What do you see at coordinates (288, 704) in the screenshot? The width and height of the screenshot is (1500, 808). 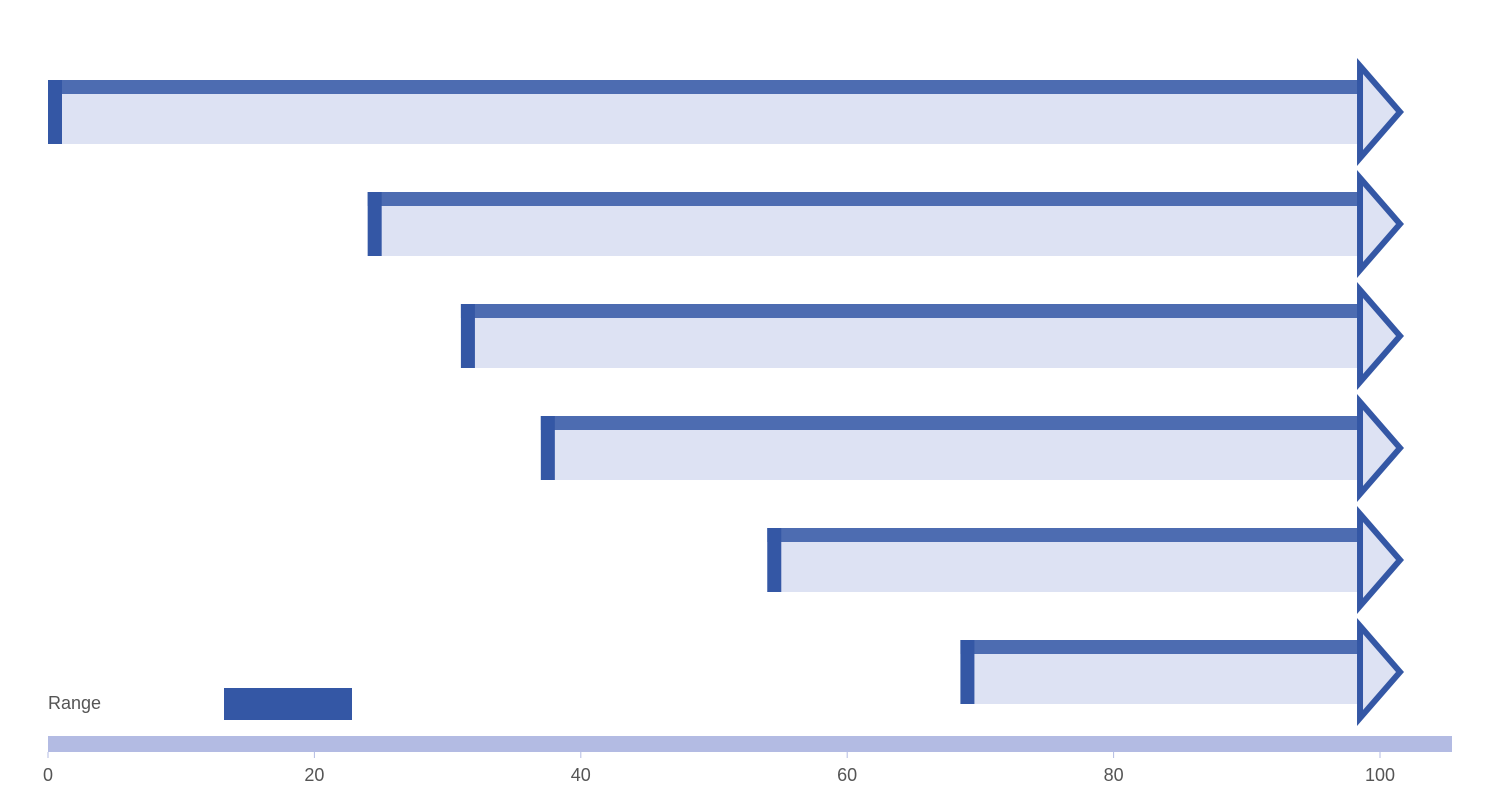 I see `legend-swatch` at bounding box center [288, 704].